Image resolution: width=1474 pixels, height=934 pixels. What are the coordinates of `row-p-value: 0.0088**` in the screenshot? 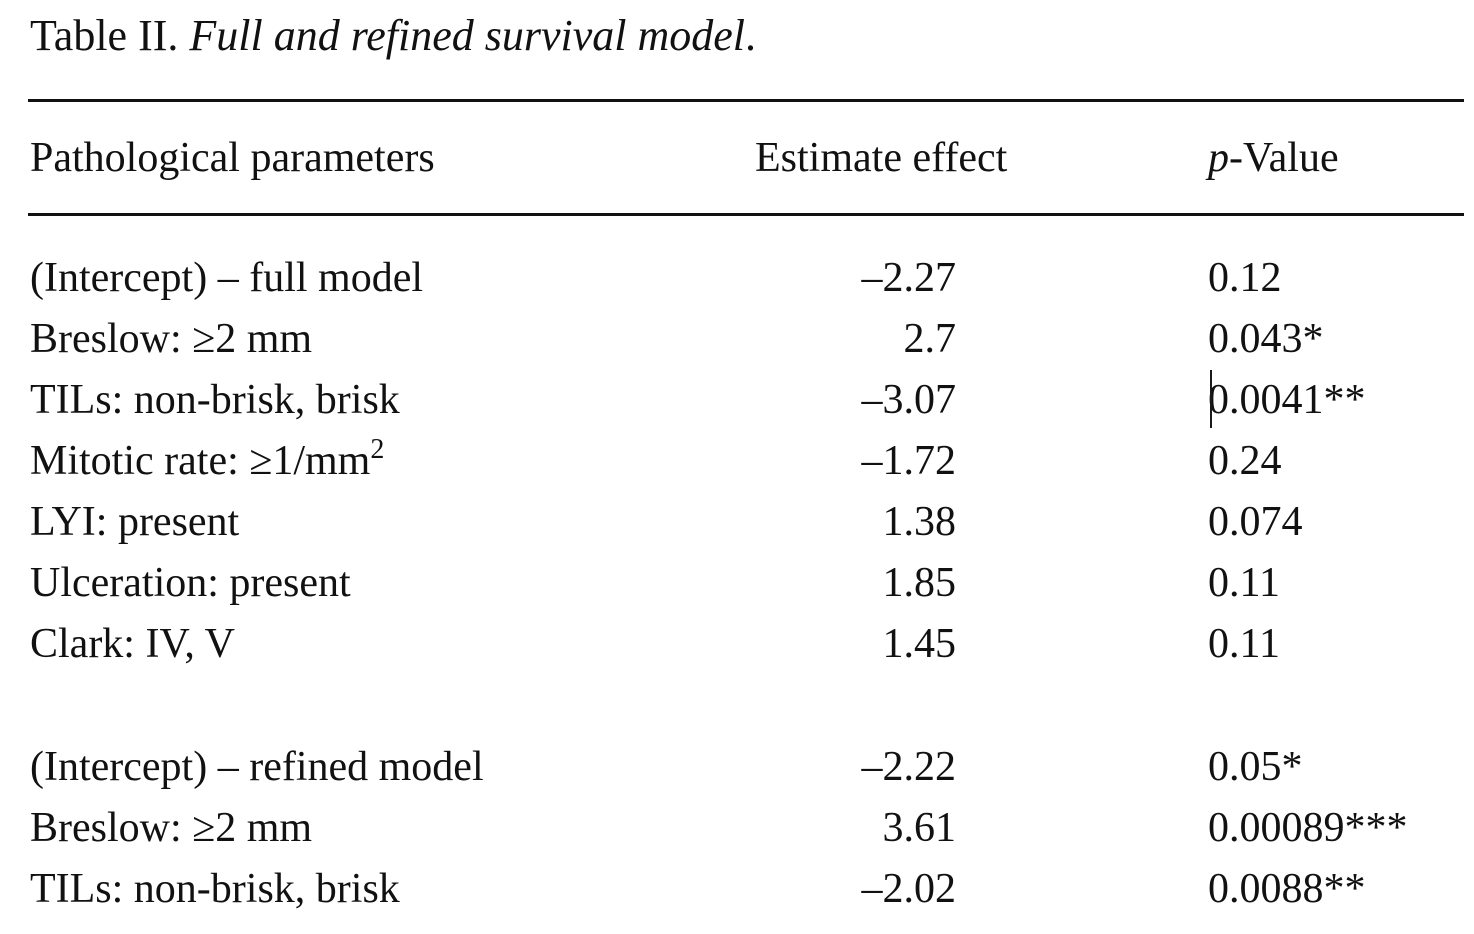 It's located at (1287, 889).